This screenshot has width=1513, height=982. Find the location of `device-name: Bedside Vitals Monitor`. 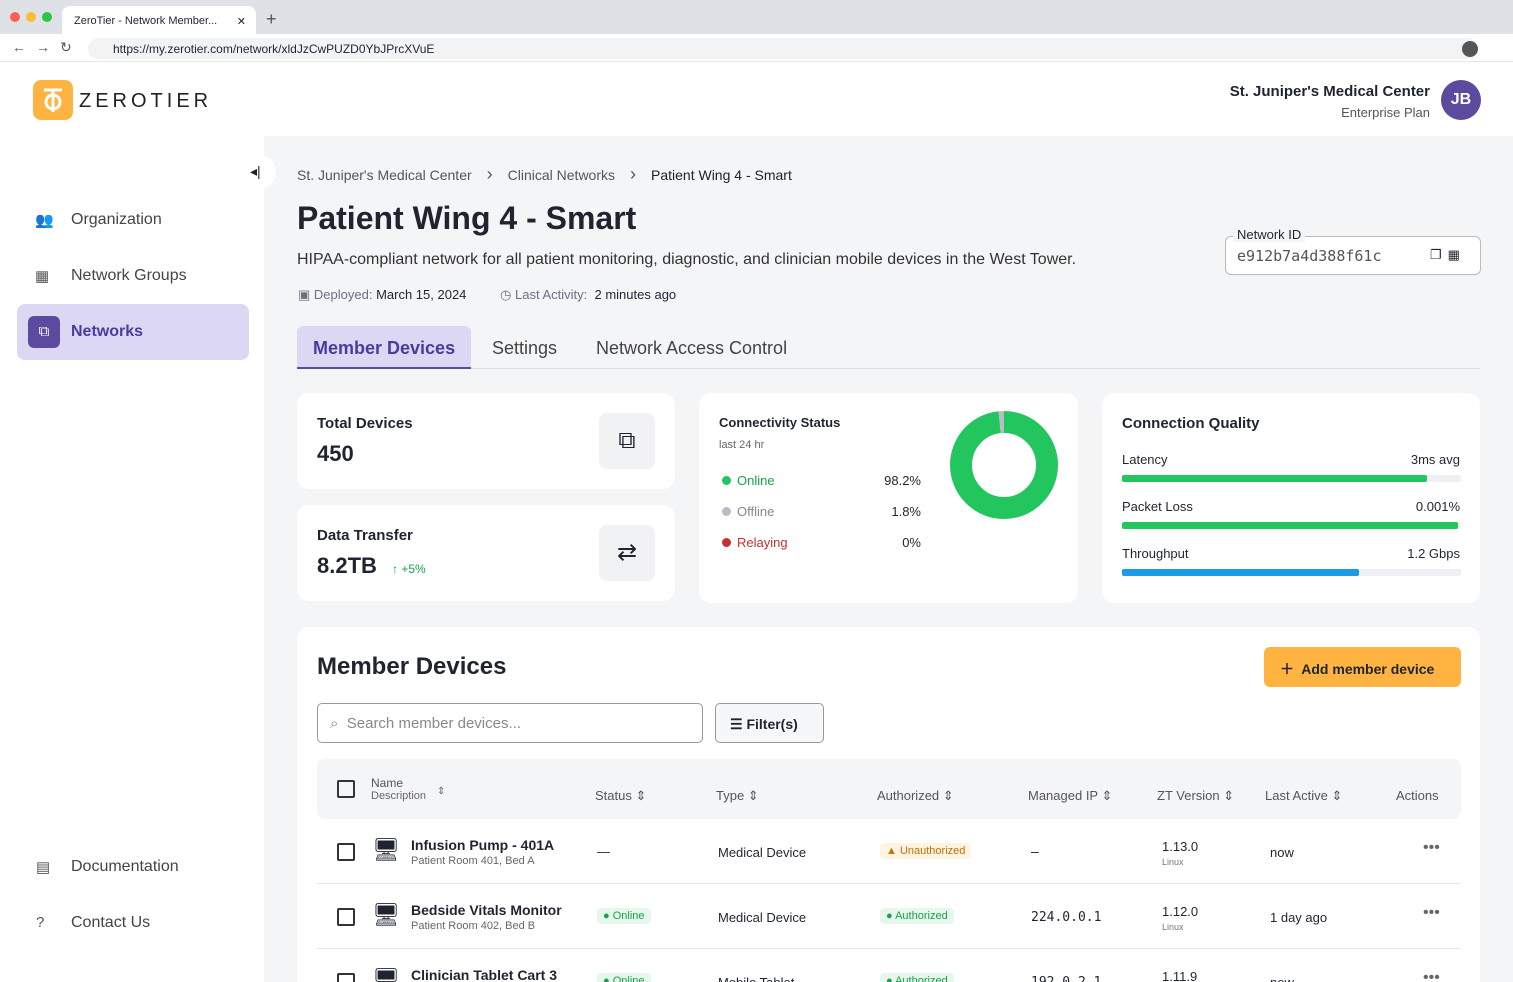

device-name: Bedside Vitals Monitor is located at coordinates (486, 910).